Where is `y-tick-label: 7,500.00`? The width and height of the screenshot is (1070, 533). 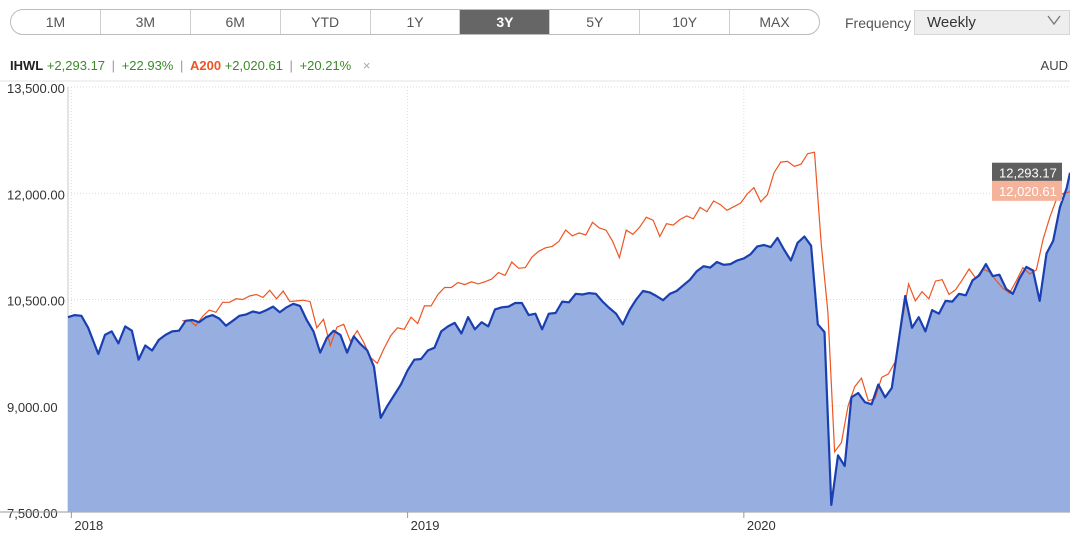 y-tick-label: 7,500.00 is located at coordinates (32, 513).